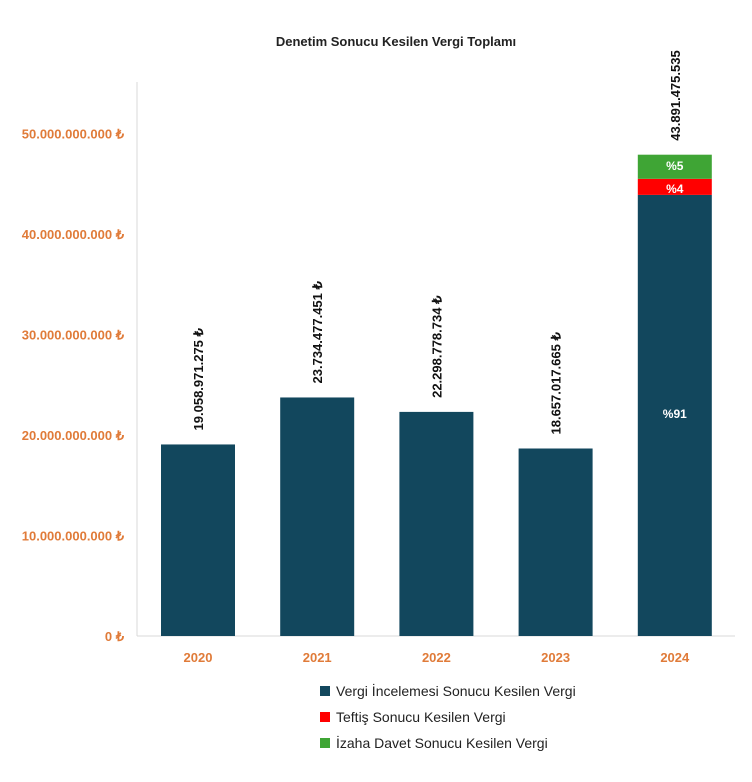 The image size is (752, 782). I want to click on y-tick-label: 10.000.000.000 ₺, so click(73, 536).